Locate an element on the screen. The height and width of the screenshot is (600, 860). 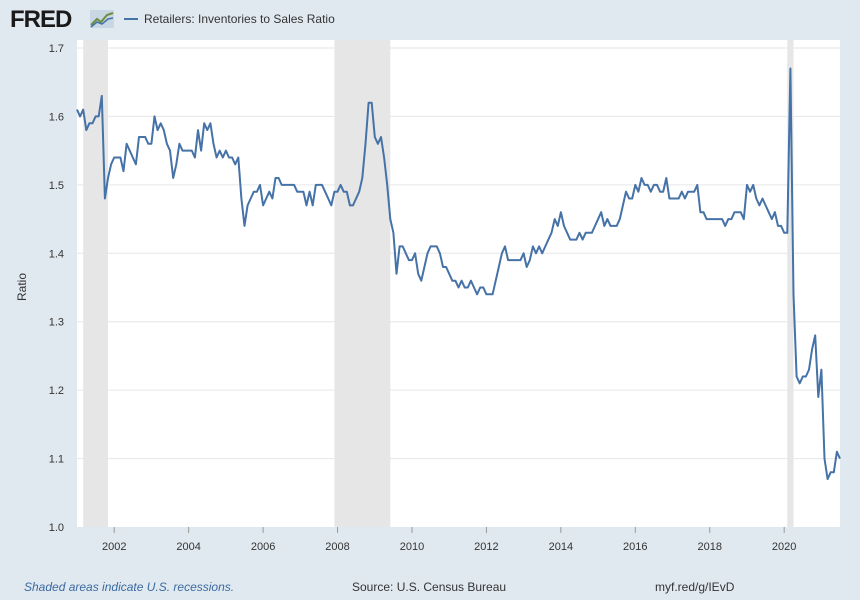
fred-chart-logo-icon is located at coordinates (102, 19).